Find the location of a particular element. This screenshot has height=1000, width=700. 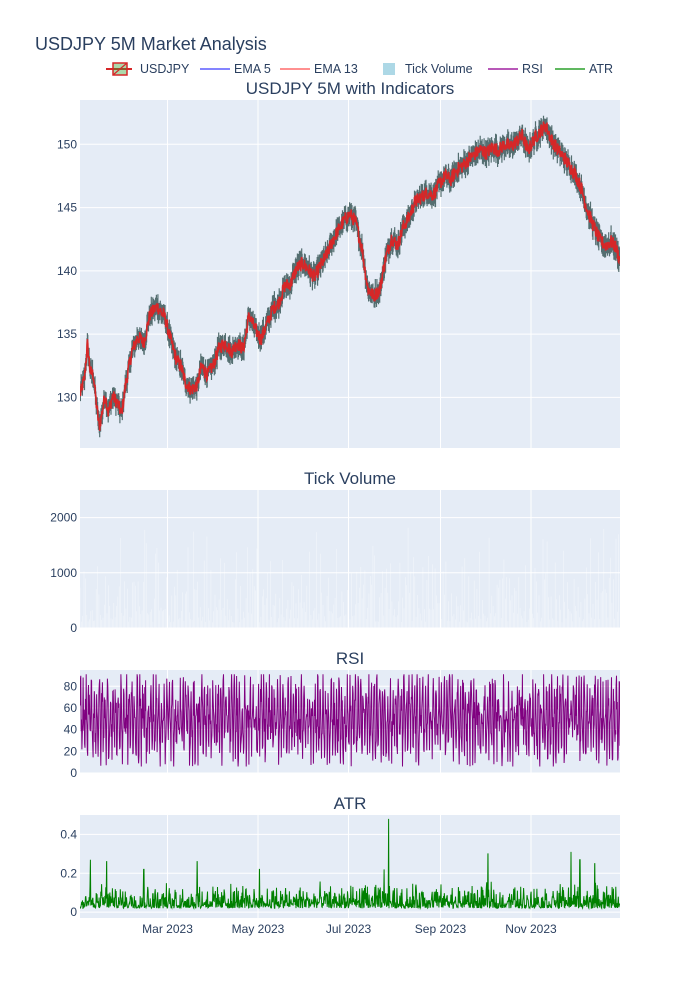

volume-bars is located at coordinates (349, 577).